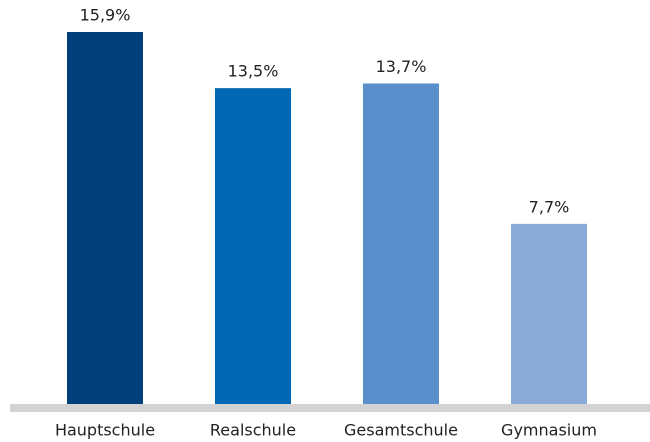 This screenshot has width=650, height=442. Describe the element at coordinates (105, 430) in the screenshot. I see `x-tick-label: Hauptschule` at that location.